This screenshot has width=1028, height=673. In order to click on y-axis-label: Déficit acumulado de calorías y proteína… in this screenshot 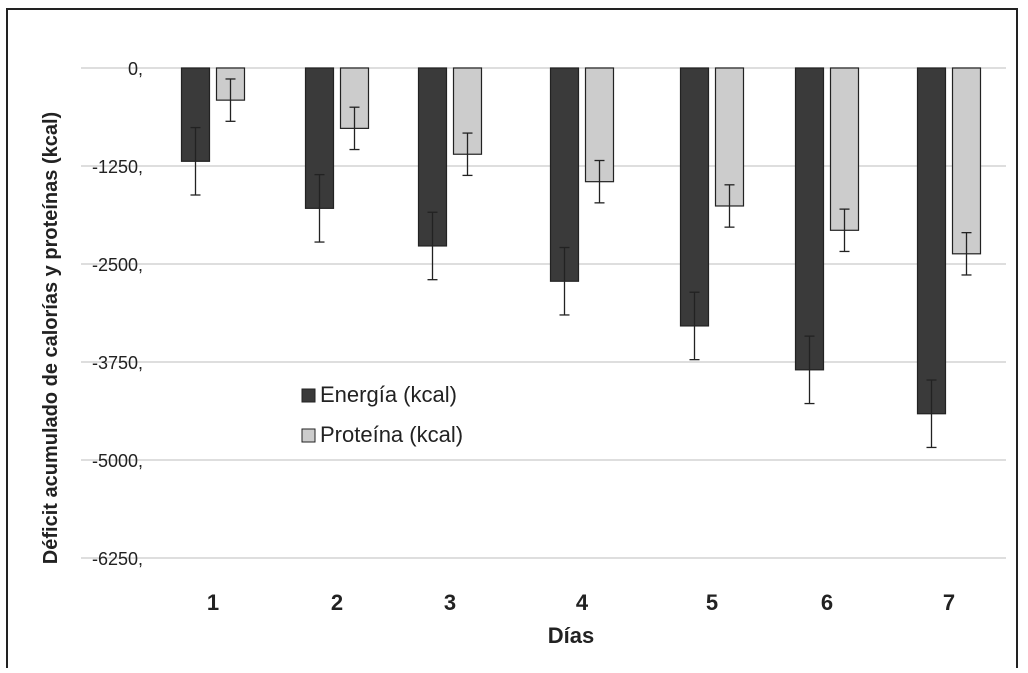, I will do `click(51, 338)`.